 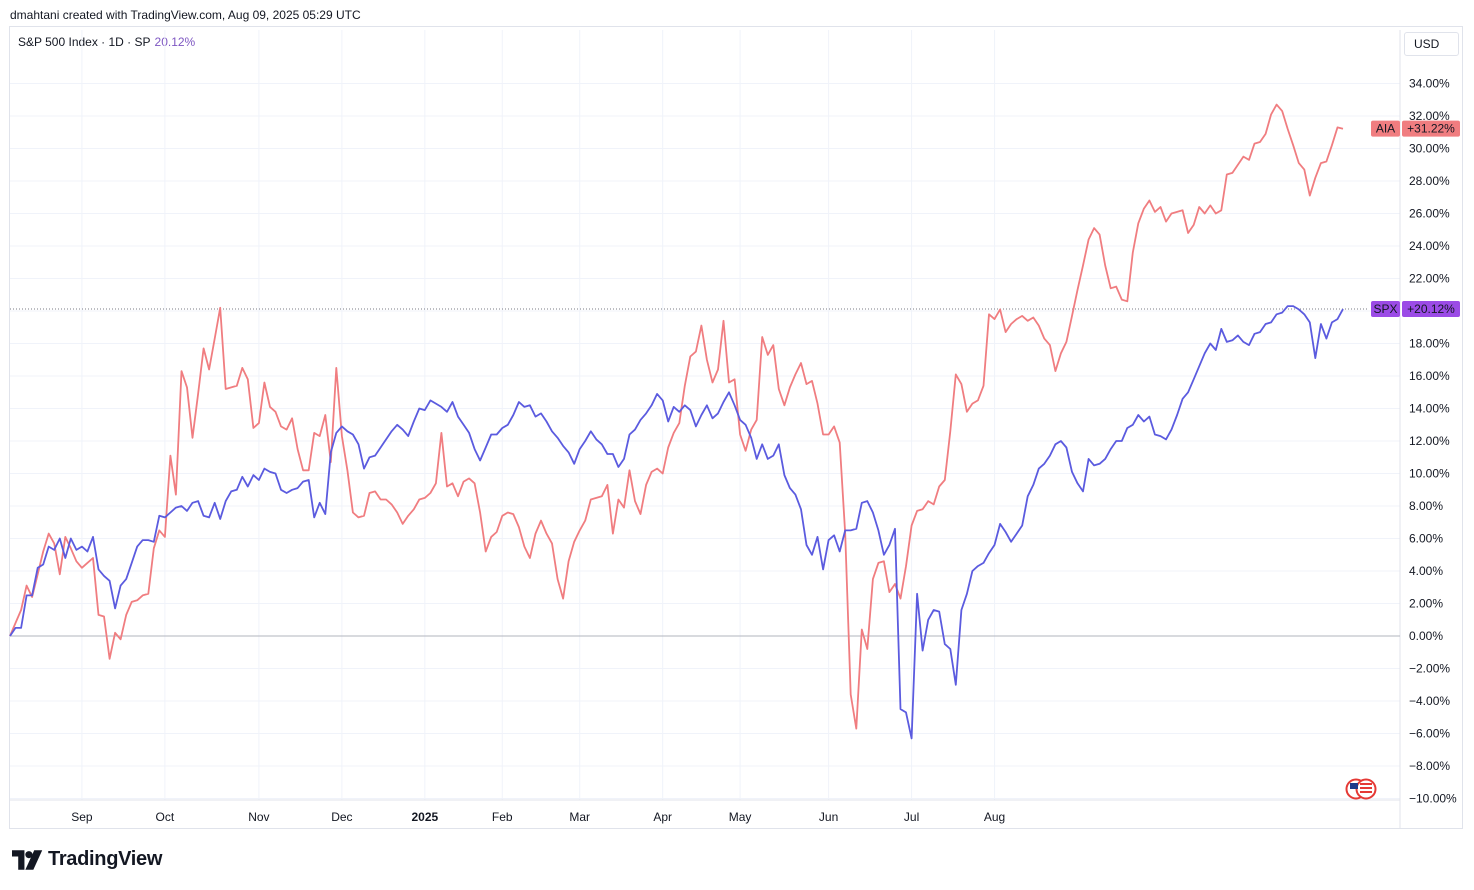 I want to click on y-tick-label: 24.00%, so click(x=1429, y=246).